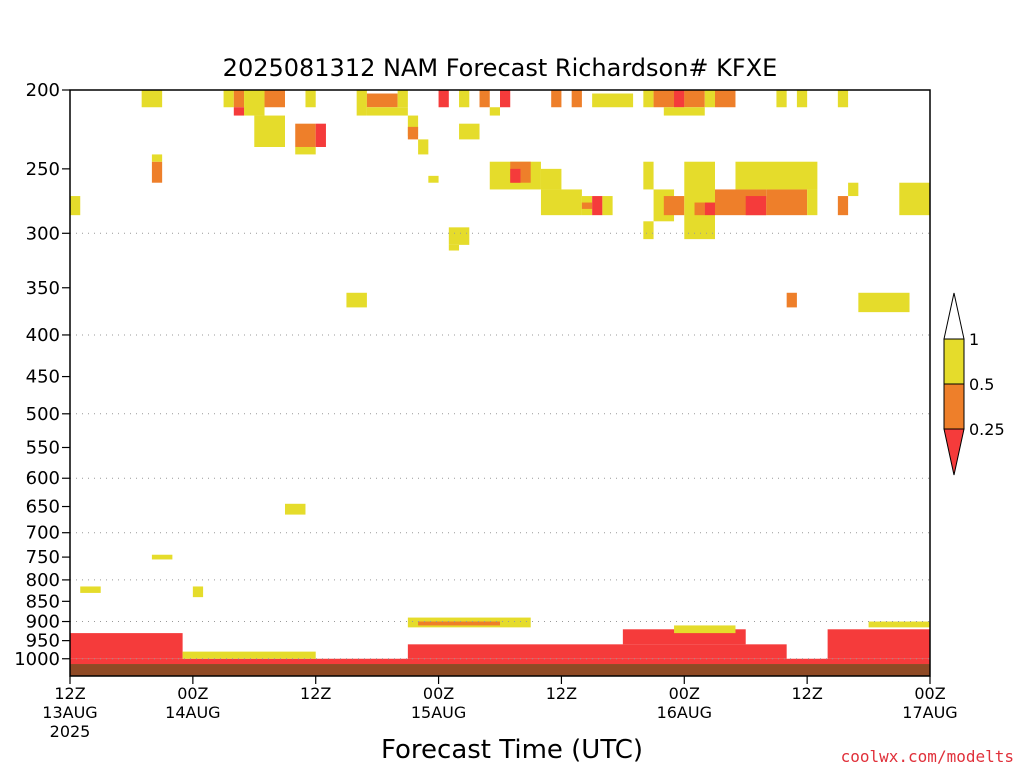 The image size is (1024, 768). Describe the element at coordinates (500, 670) in the screenshot. I see `ground-surface` at that location.